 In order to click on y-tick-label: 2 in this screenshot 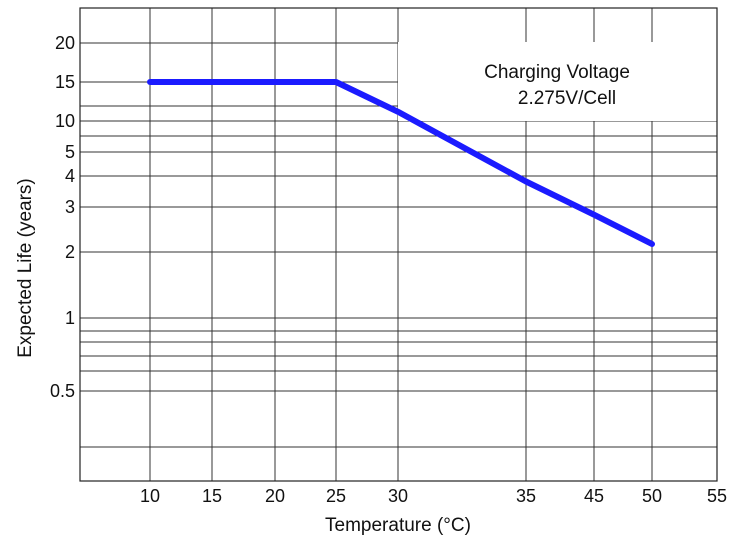, I will do `click(70, 252)`.